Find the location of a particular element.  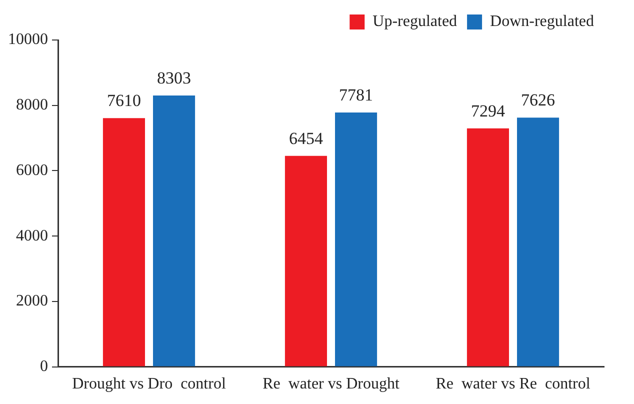

data-label: 7610 is located at coordinates (123, 100).